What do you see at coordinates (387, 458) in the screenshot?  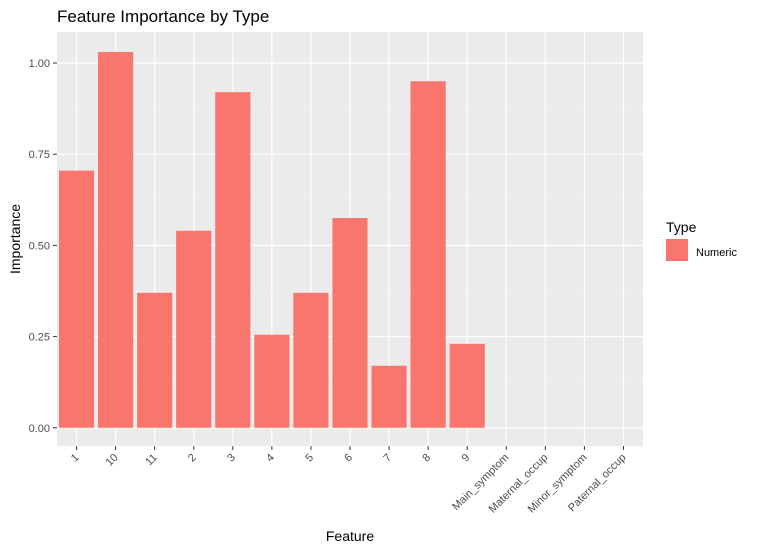 I see `x-tick-label: 7` at bounding box center [387, 458].